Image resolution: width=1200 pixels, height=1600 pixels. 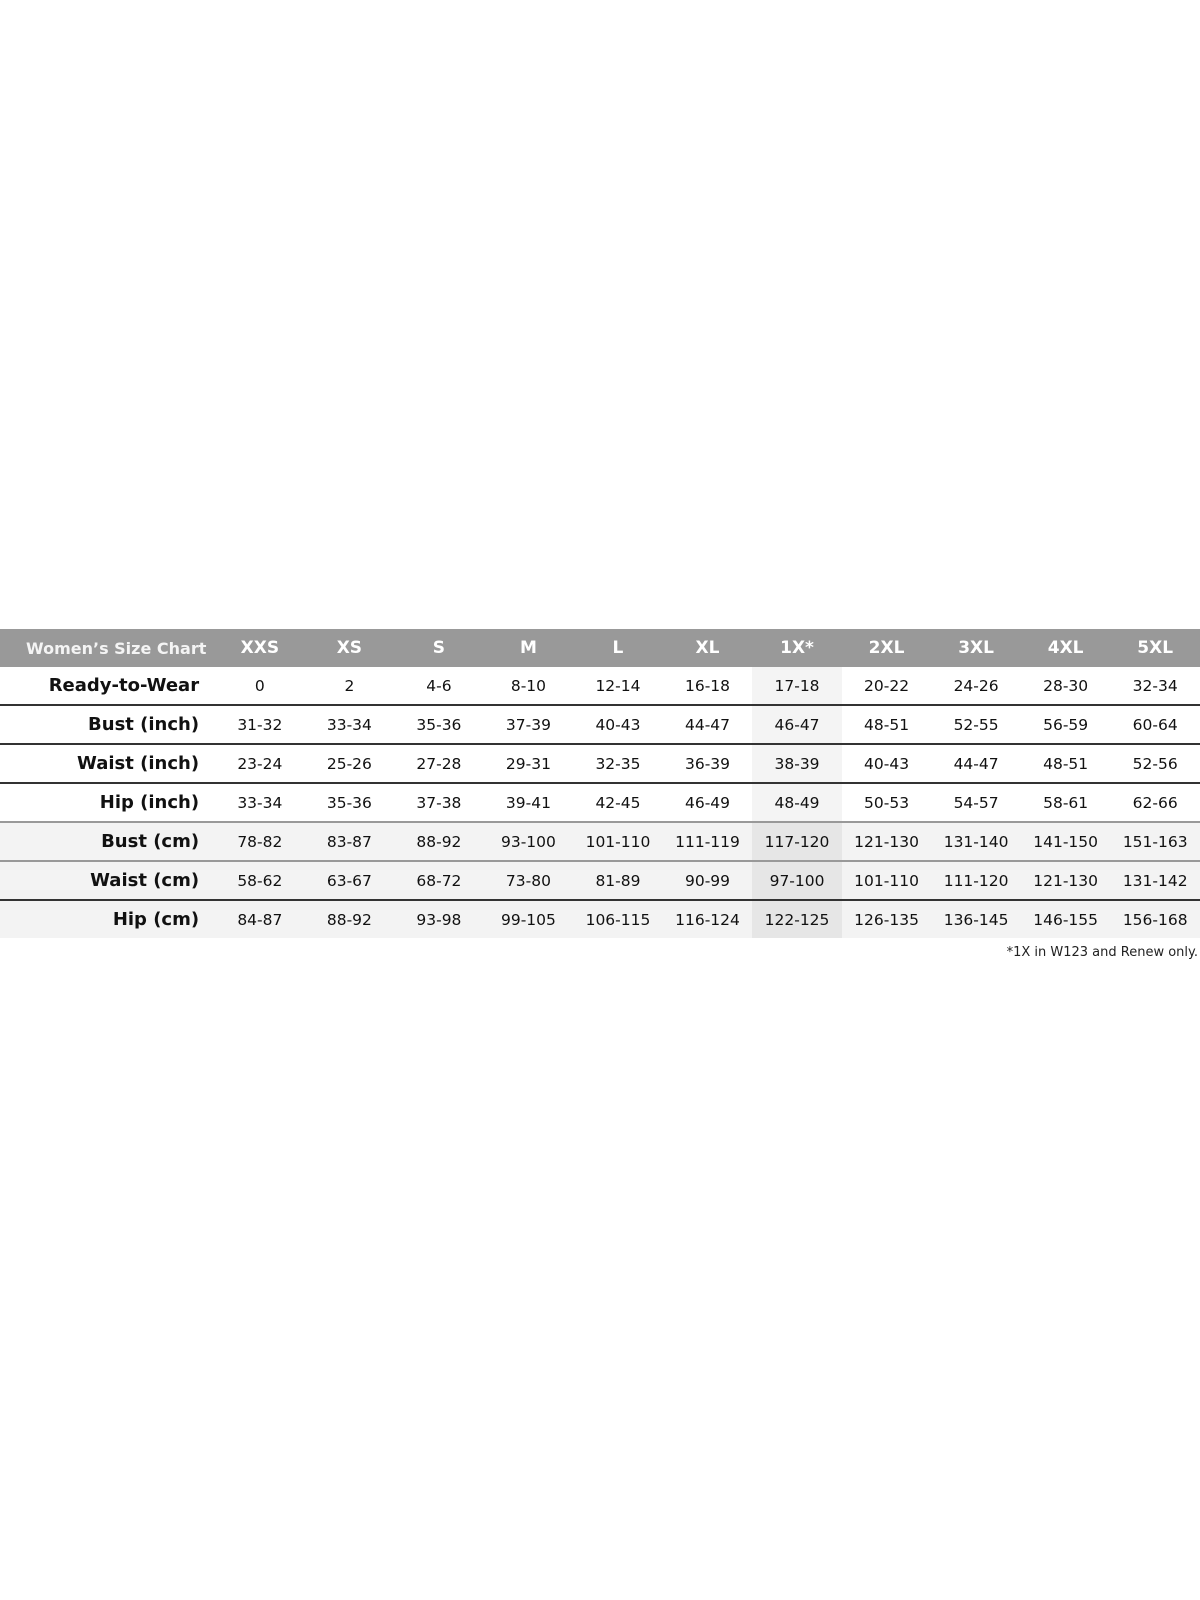 What do you see at coordinates (797, 802) in the screenshot?
I see `table-cell: 48-49` at bounding box center [797, 802].